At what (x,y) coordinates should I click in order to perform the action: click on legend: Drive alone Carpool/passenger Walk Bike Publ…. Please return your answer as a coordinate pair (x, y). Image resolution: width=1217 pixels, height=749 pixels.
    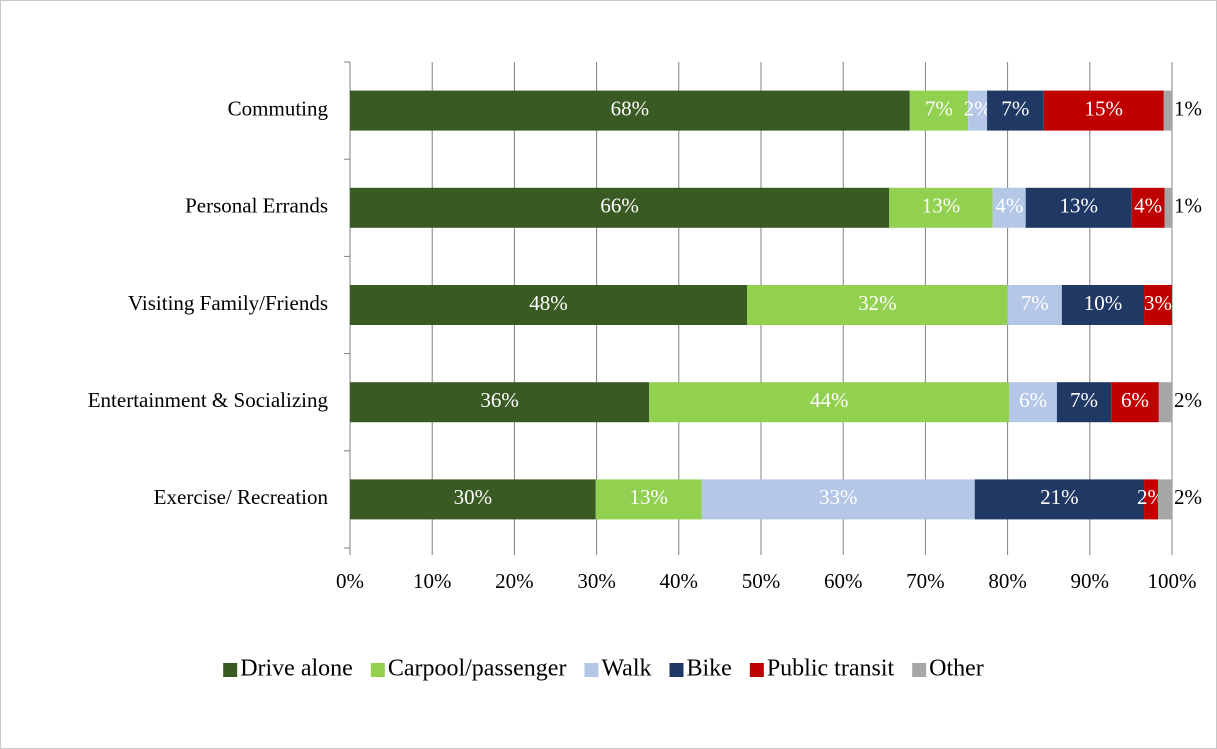
    Looking at the image, I should click on (603, 669).